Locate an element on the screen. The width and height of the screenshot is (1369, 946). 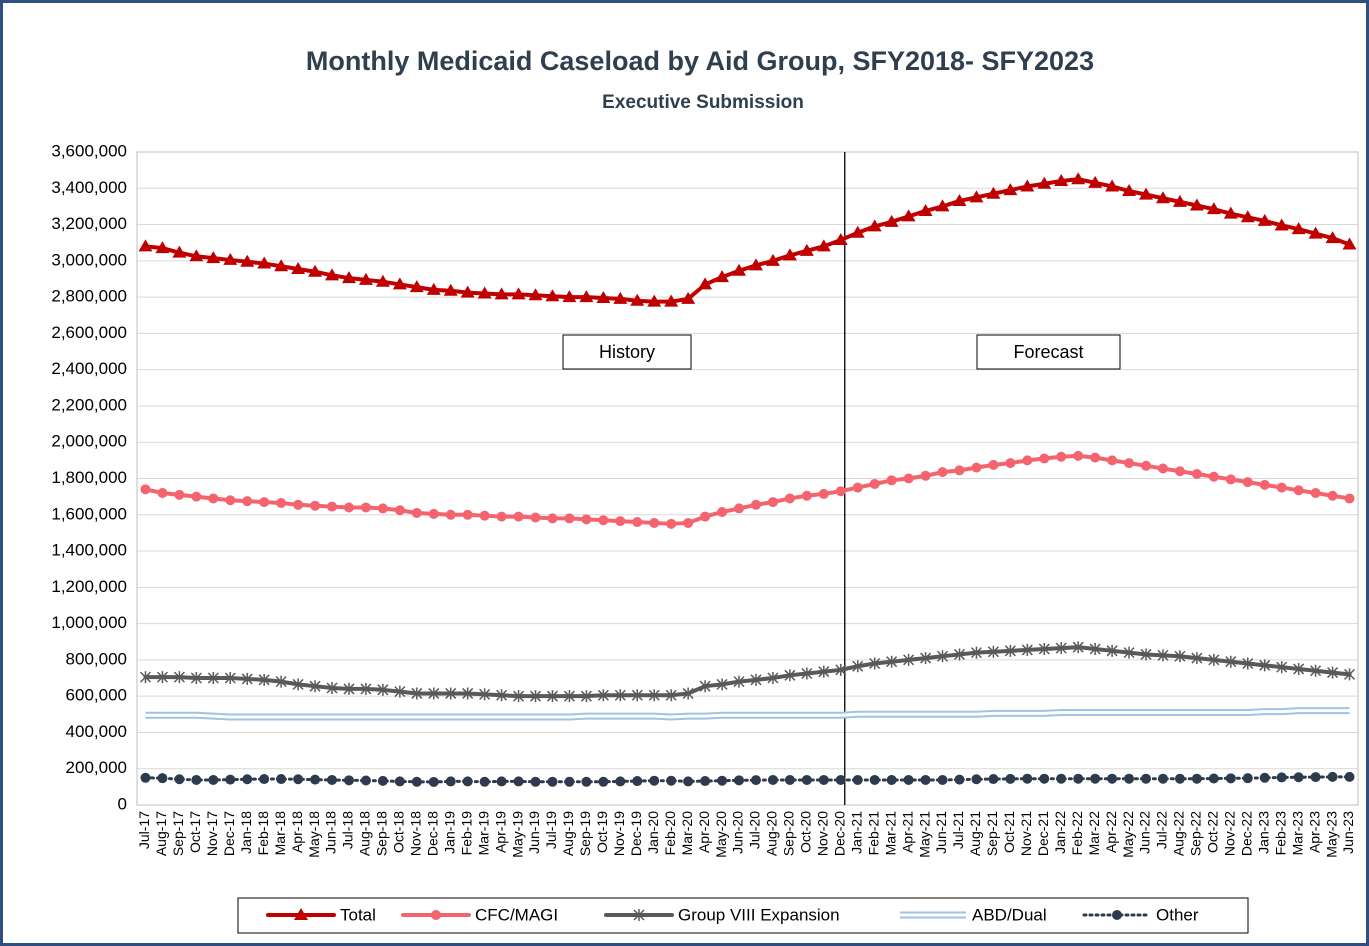
x-tick-label: Jun-22 is located at coordinates (1145, 832).